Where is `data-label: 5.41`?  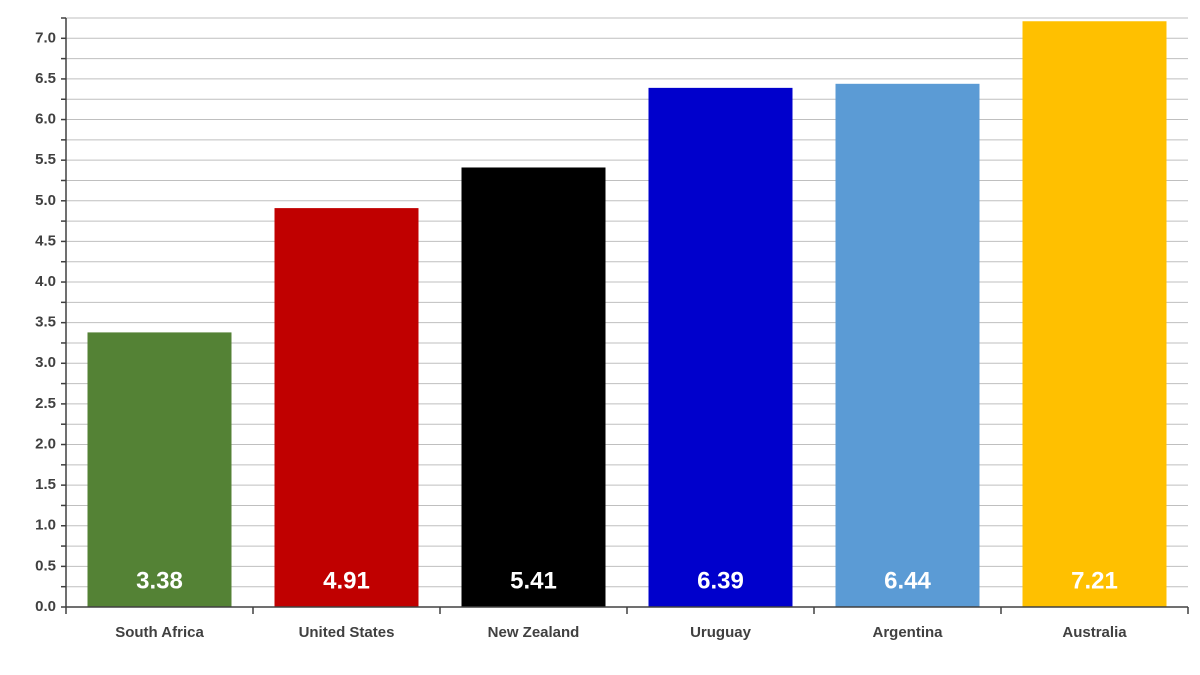
data-label: 5.41 is located at coordinates (533, 580).